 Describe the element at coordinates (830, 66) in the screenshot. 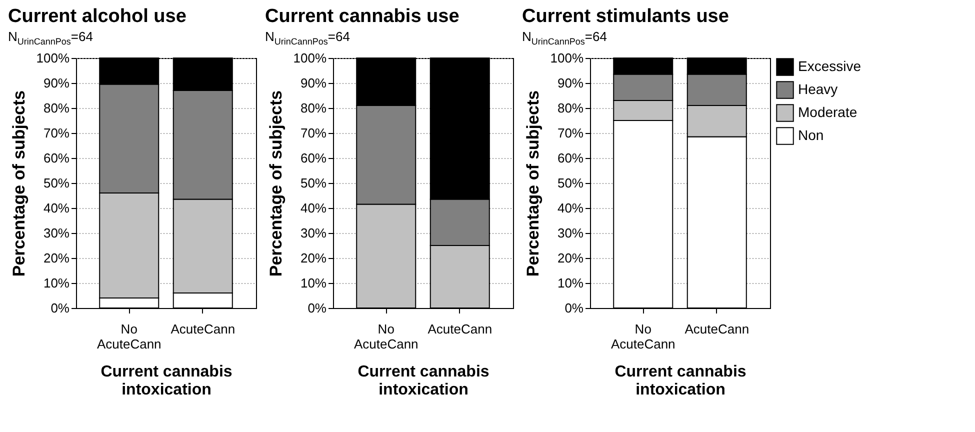

I see `legend-label: Excessive` at that location.